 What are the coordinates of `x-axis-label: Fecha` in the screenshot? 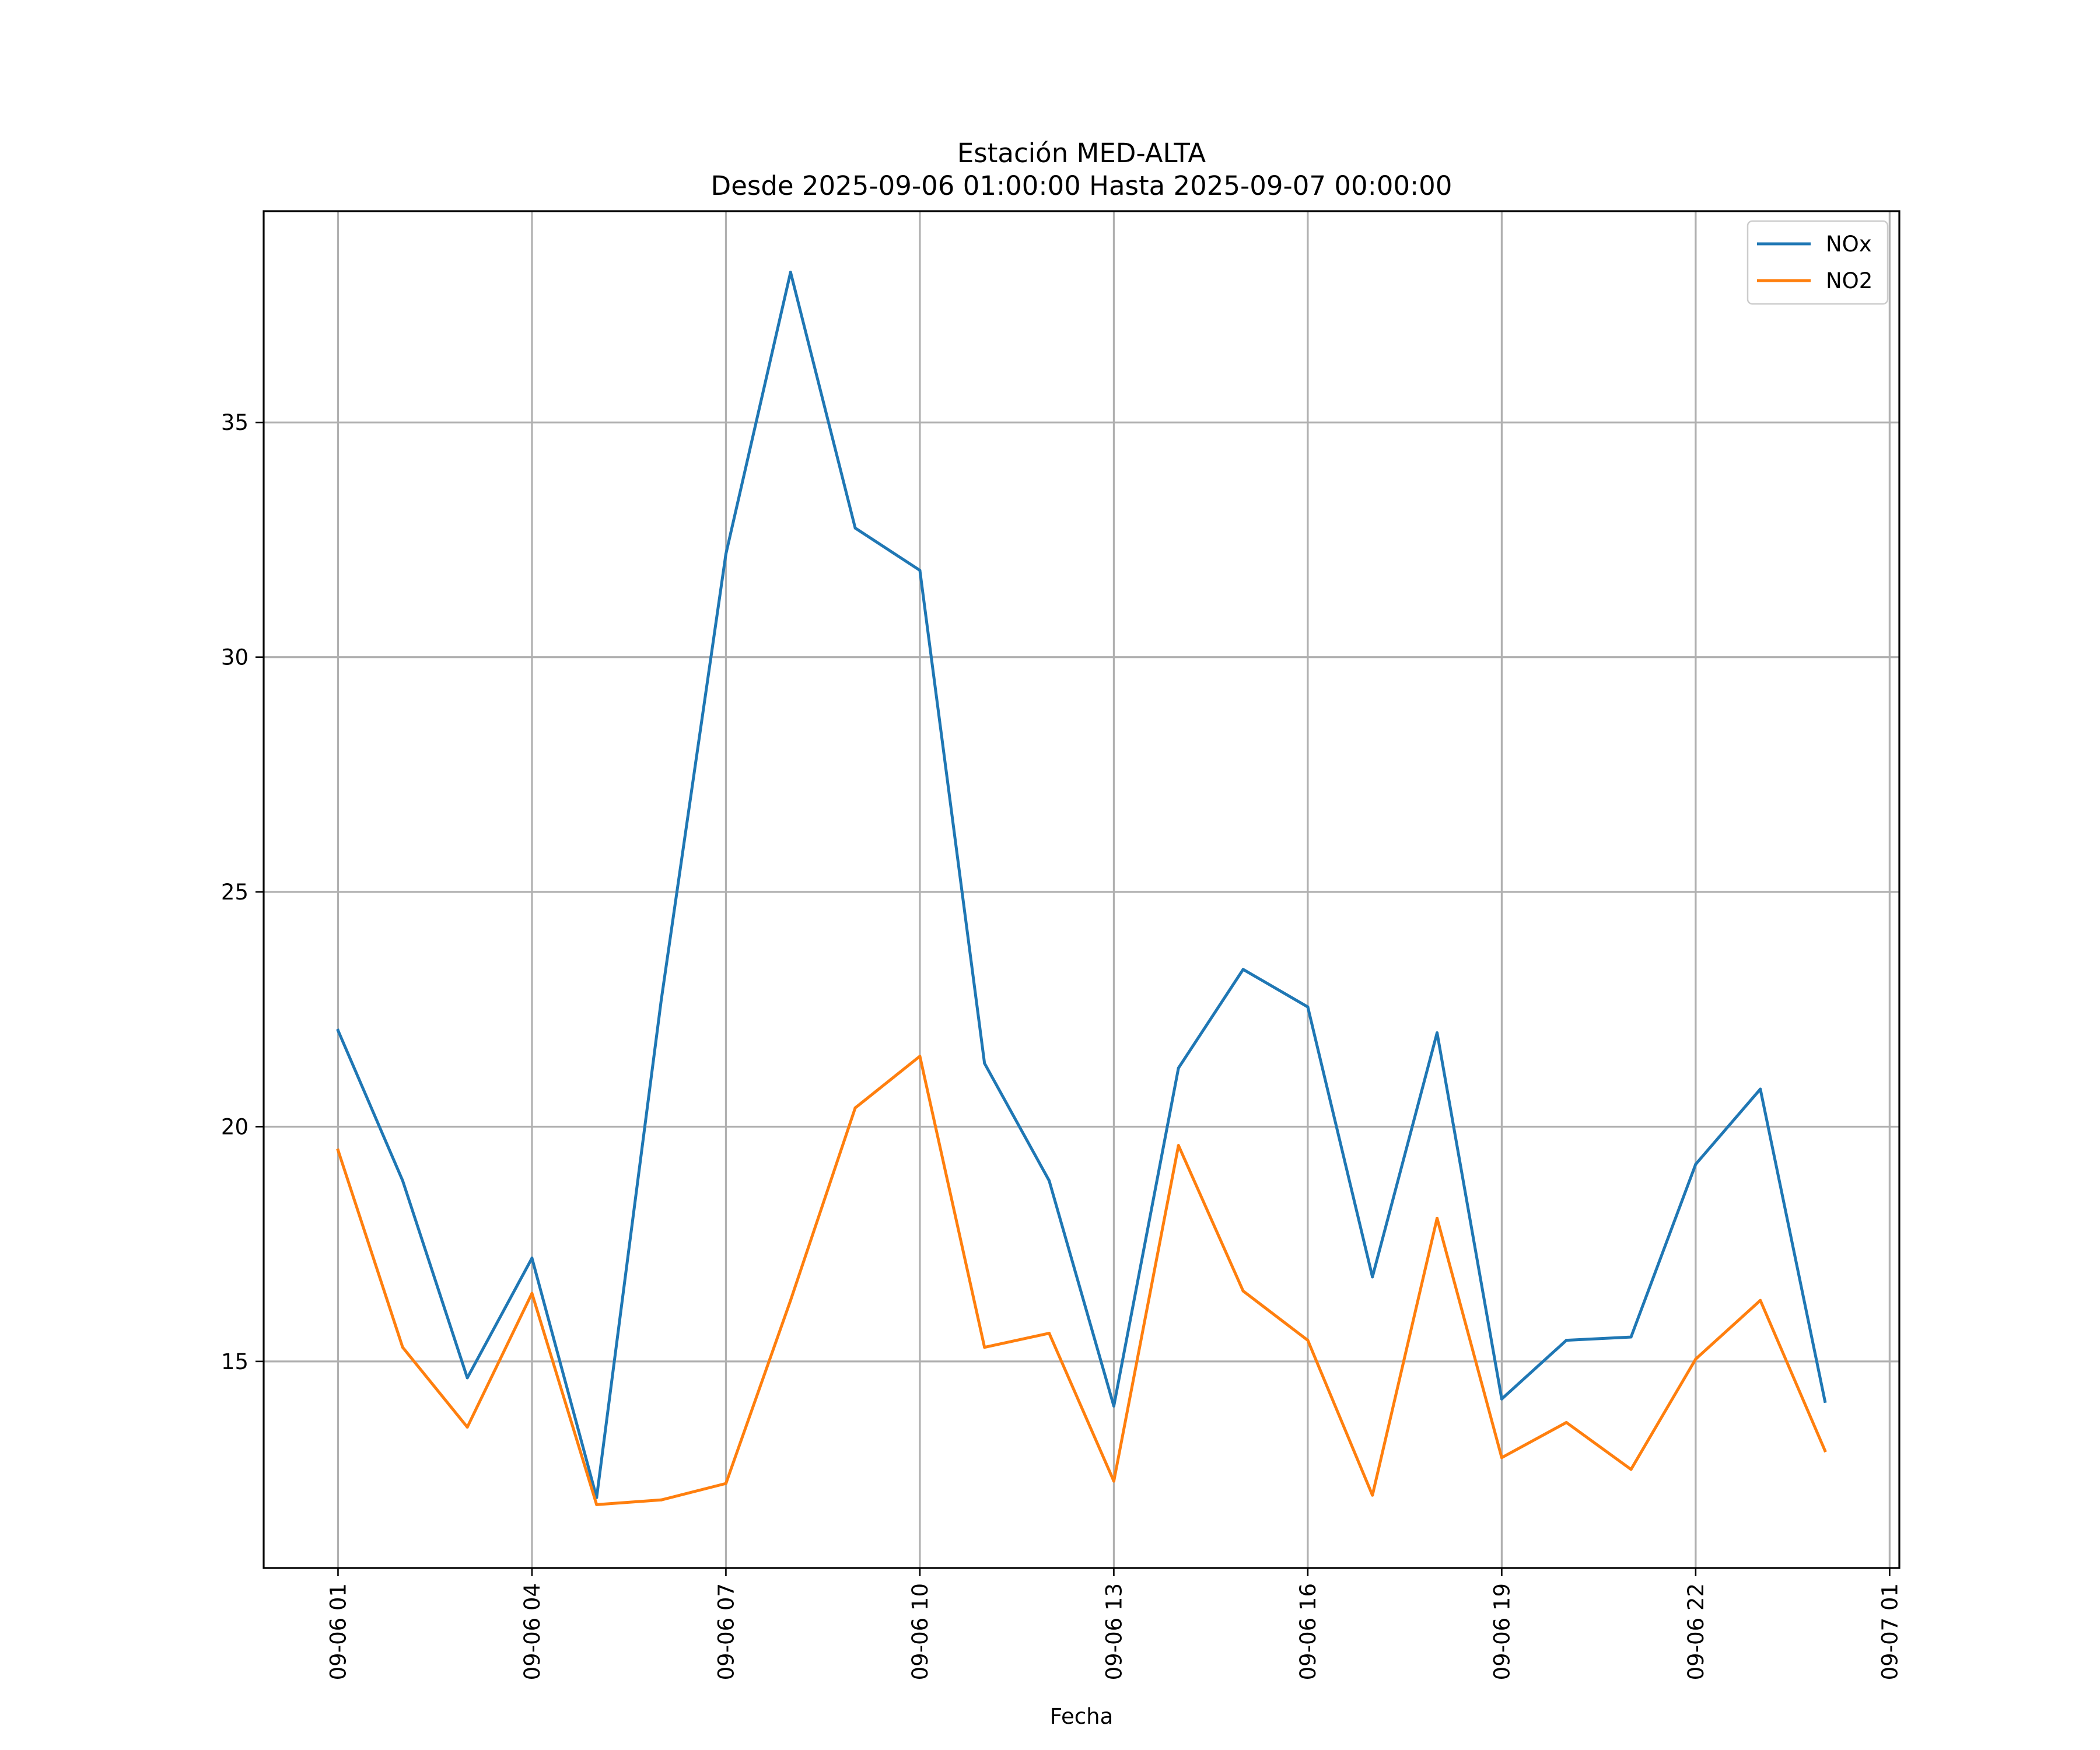 It's located at (1082, 1716).